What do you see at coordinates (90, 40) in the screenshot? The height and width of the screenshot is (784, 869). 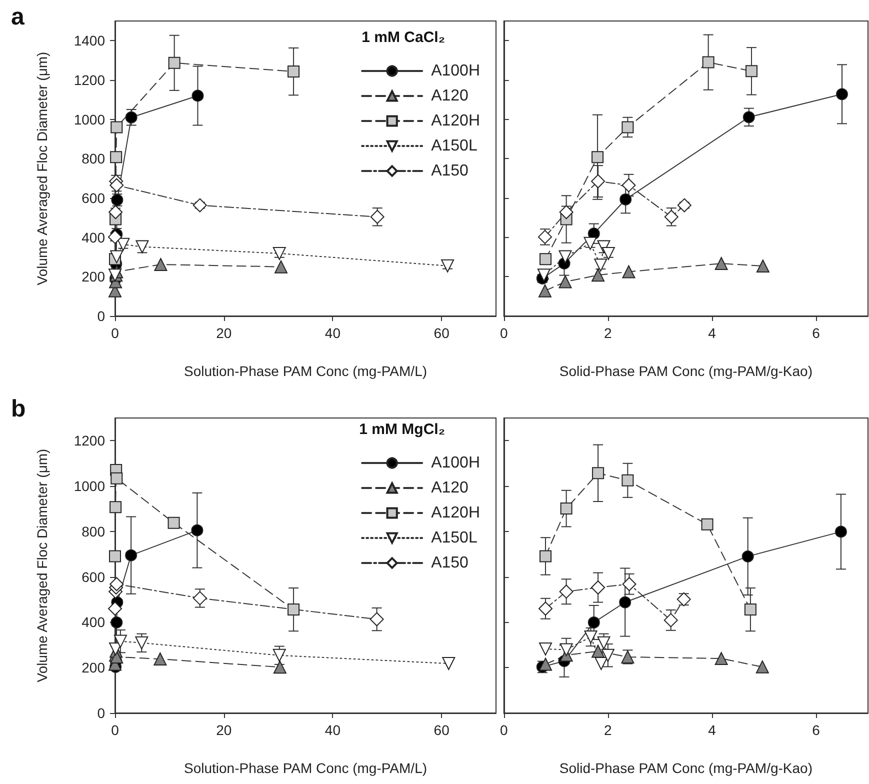 I see `y-tick-label: 1400` at bounding box center [90, 40].